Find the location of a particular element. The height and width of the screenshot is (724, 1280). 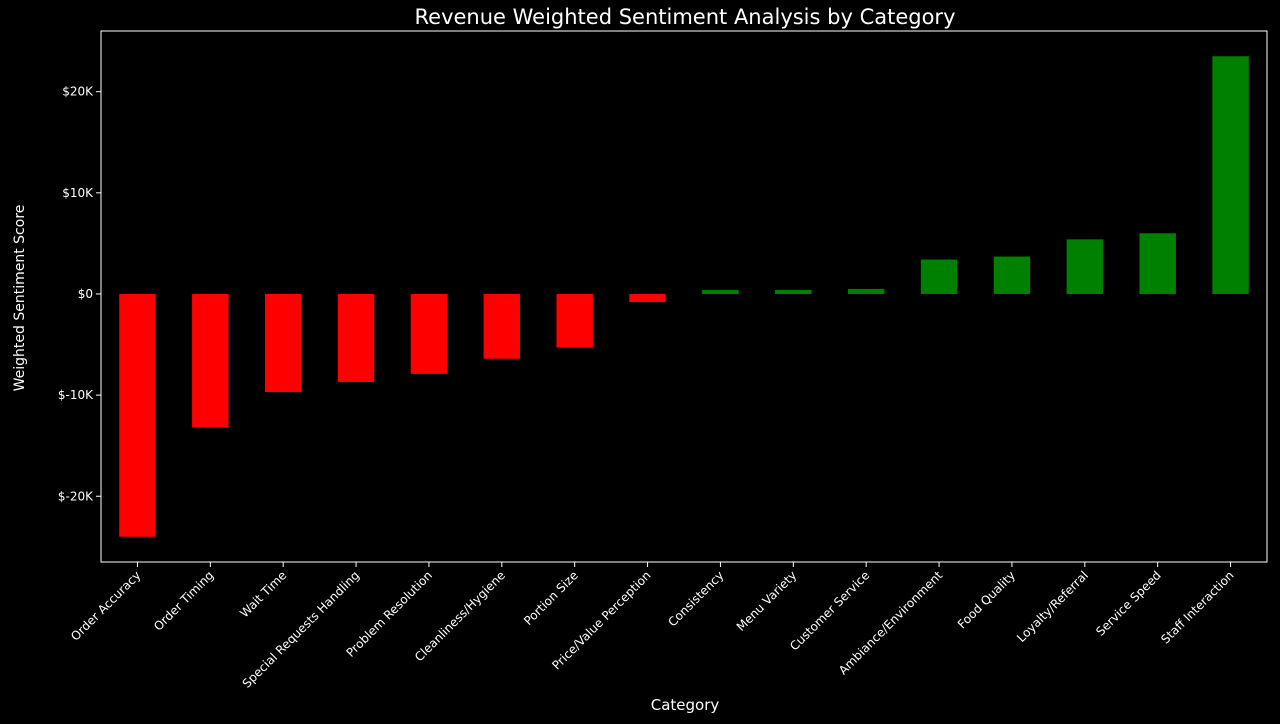

x-tick-label: Order Accuracy is located at coordinates (105, 605).